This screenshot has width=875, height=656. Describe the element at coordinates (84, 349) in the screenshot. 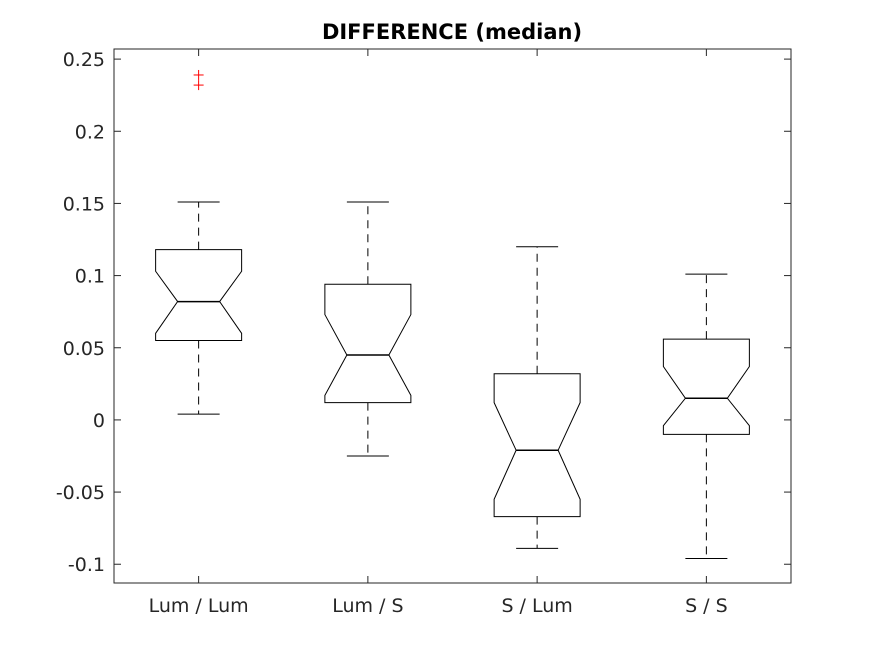

I see `y-tick-label: 0.05` at that location.